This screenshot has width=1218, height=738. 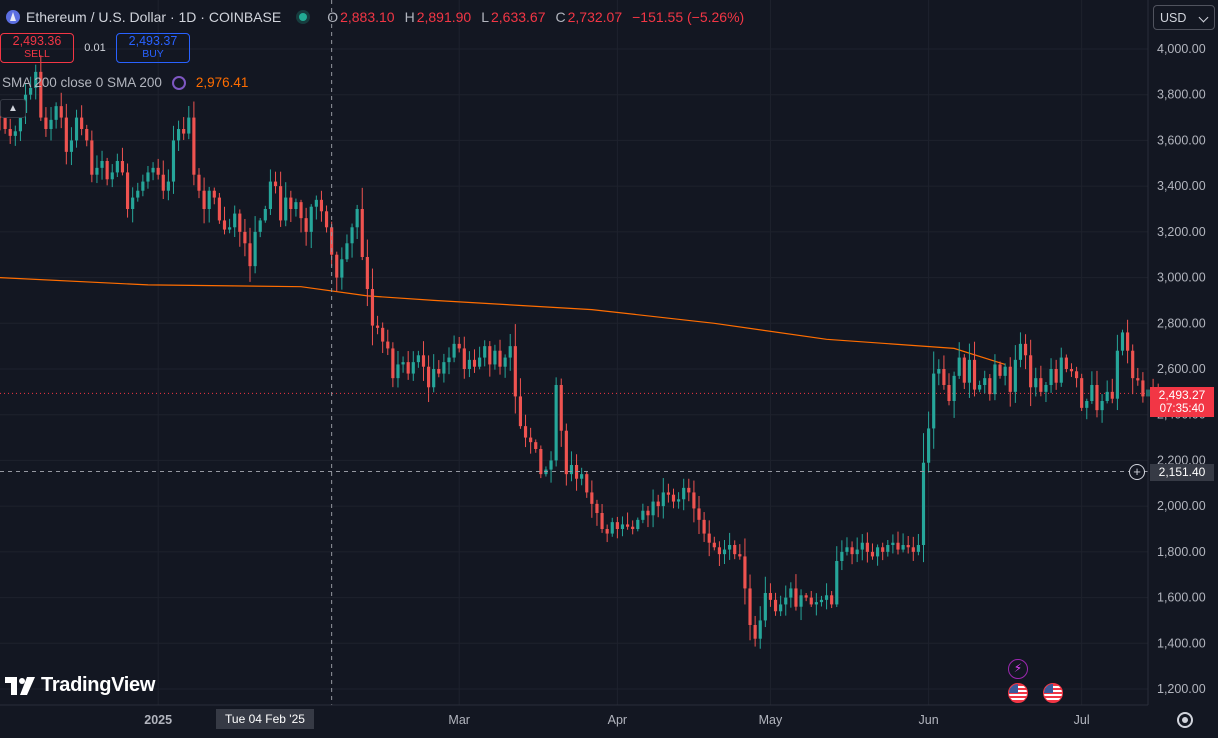 What do you see at coordinates (95, 48) in the screenshot?
I see `trade-panel: 2,493.36 SELL 0.01 2,493.37 BUY` at bounding box center [95, 48].